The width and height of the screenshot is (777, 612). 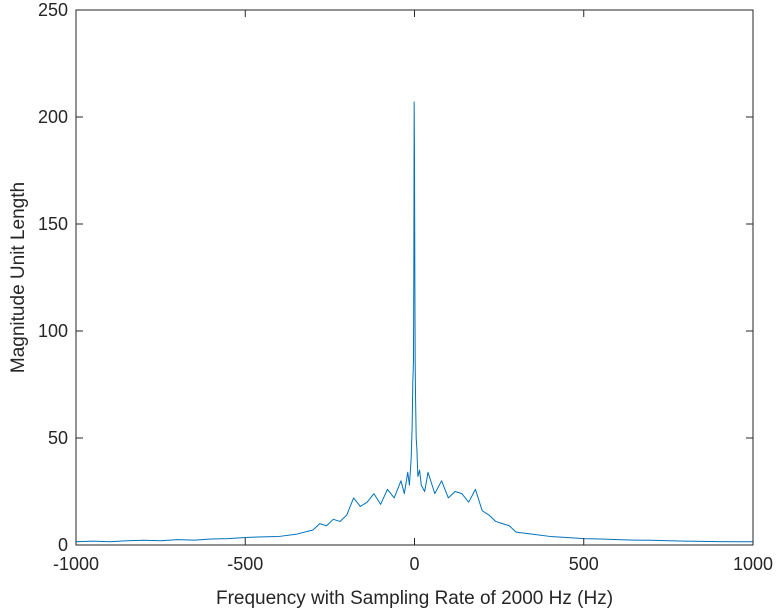 I want to click on x-tick-label: -1000, so click(x=76, y=564).